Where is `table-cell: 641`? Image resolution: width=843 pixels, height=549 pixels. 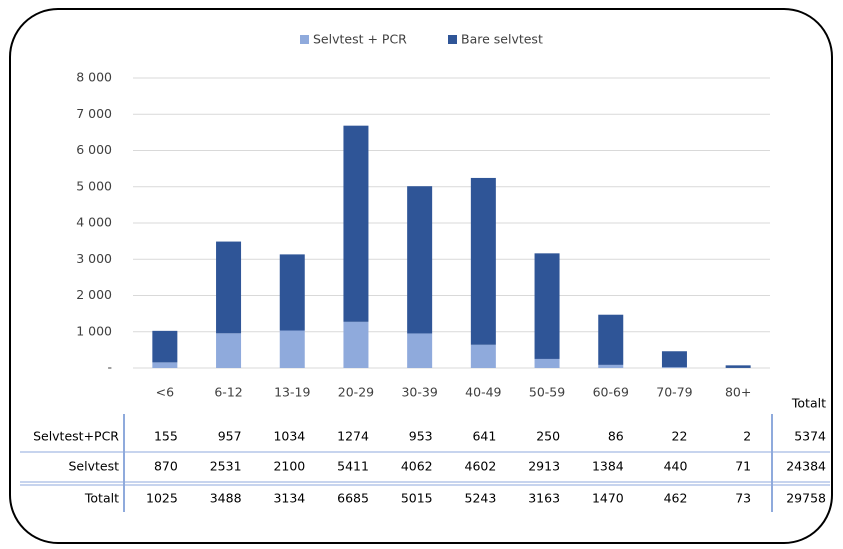
table-cell: 641 is located at coordinates (484, 436).